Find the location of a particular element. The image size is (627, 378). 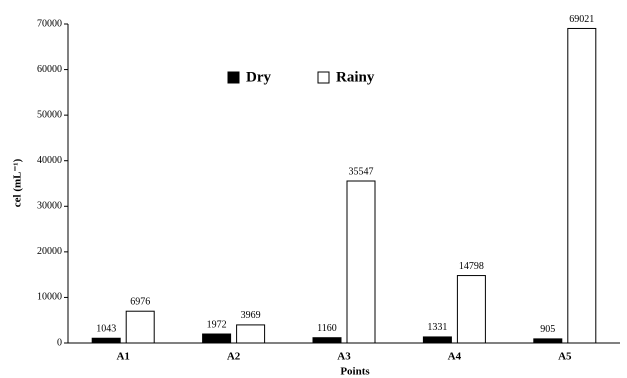

value-label: 905 is located at coordinates (547, 329).